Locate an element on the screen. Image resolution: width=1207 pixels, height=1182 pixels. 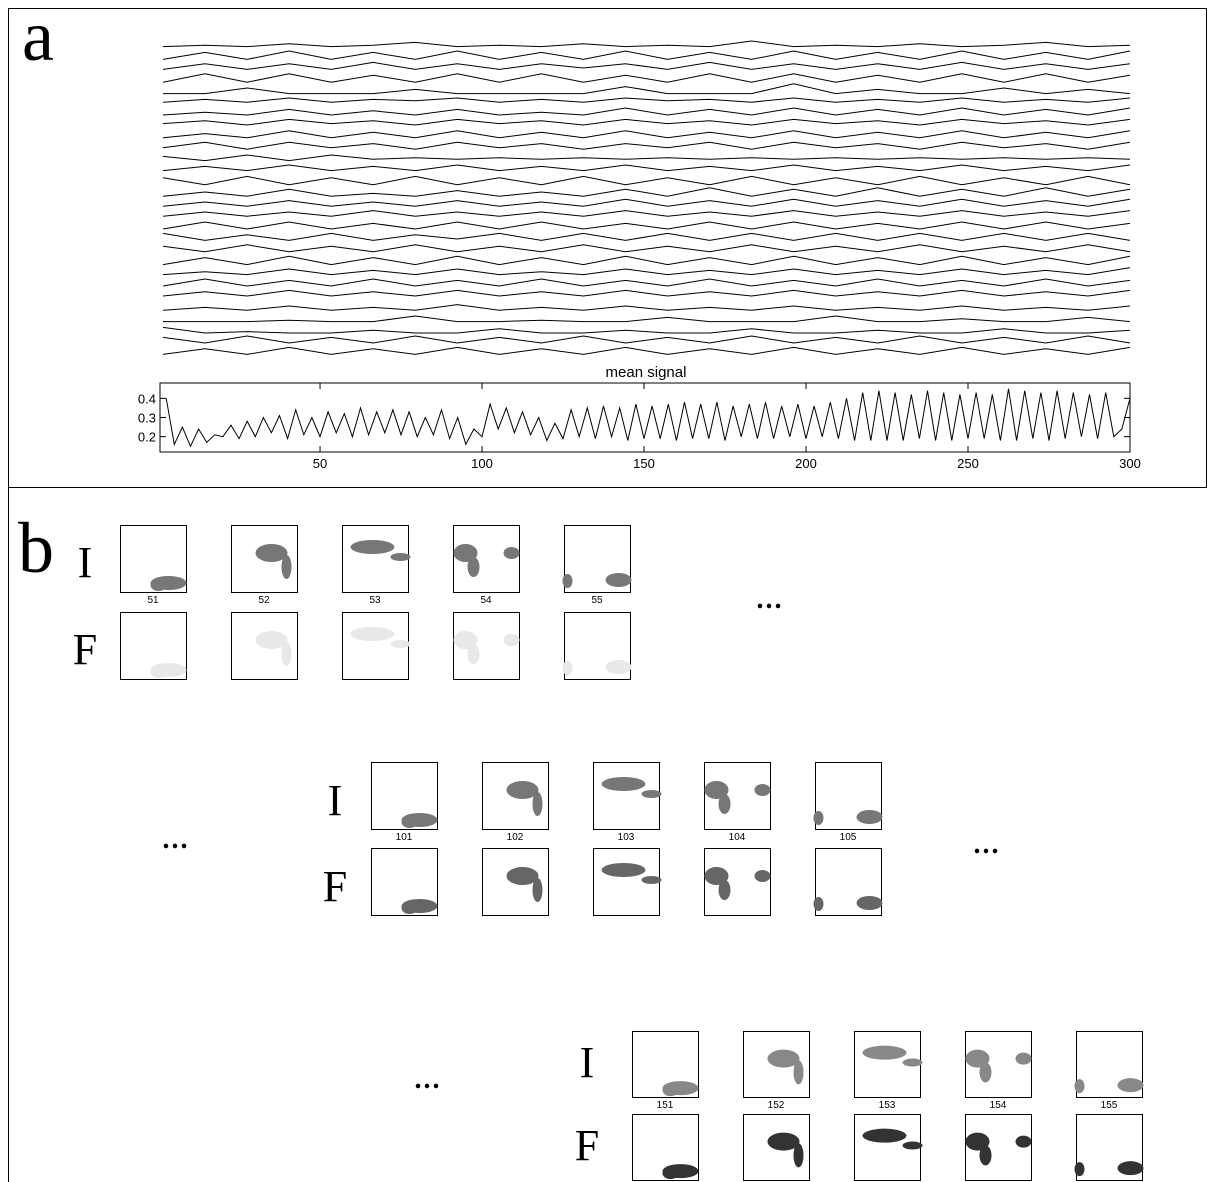
frame-number: 155 is located at coordinates (1109, 1105).